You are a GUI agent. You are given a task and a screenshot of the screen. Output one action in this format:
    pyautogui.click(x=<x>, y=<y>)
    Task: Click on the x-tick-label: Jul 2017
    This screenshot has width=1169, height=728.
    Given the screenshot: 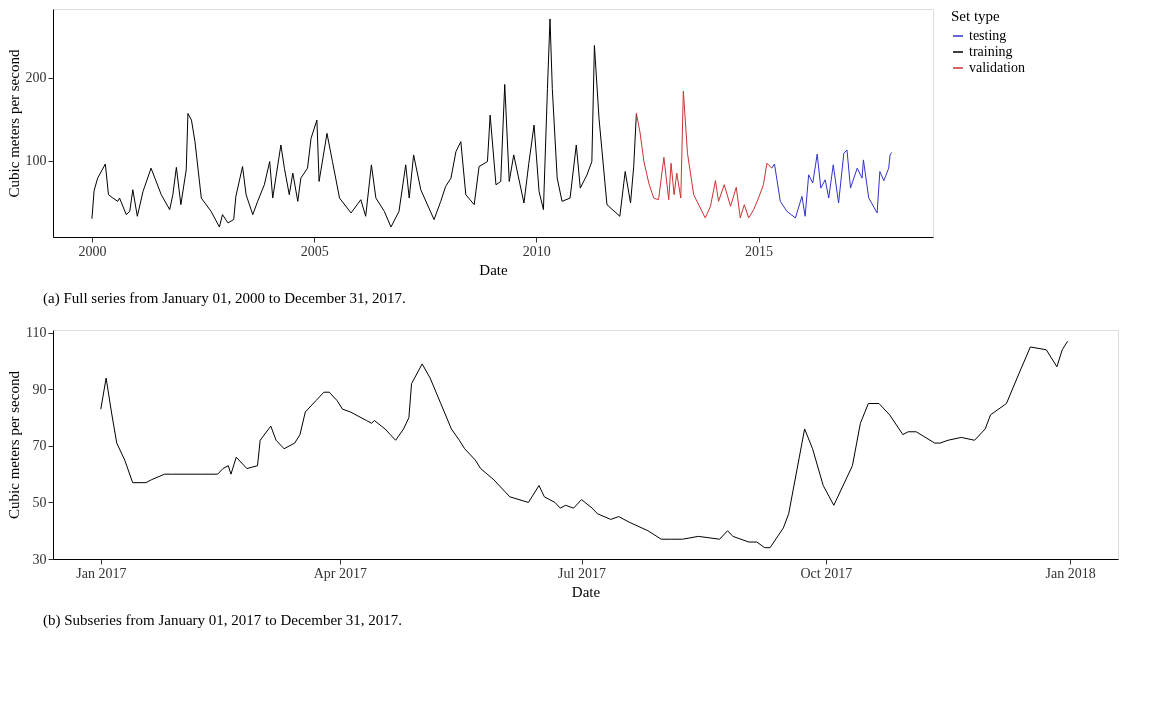 What is the action you would take?
    pyautogui.click(x=582, y=573)
    